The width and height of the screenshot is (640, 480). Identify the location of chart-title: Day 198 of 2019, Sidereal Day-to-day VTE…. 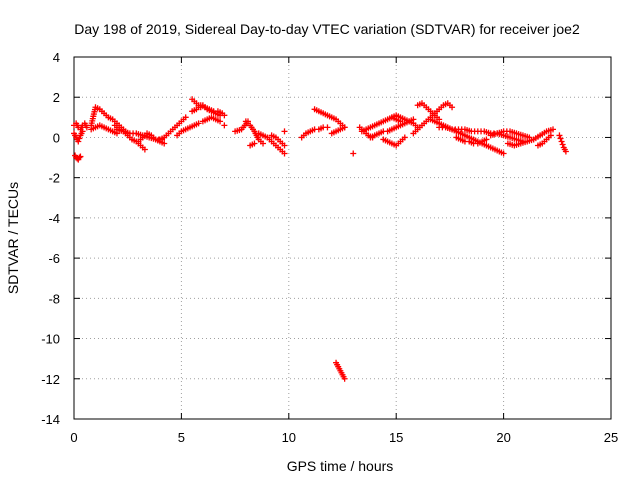
(327, 29).